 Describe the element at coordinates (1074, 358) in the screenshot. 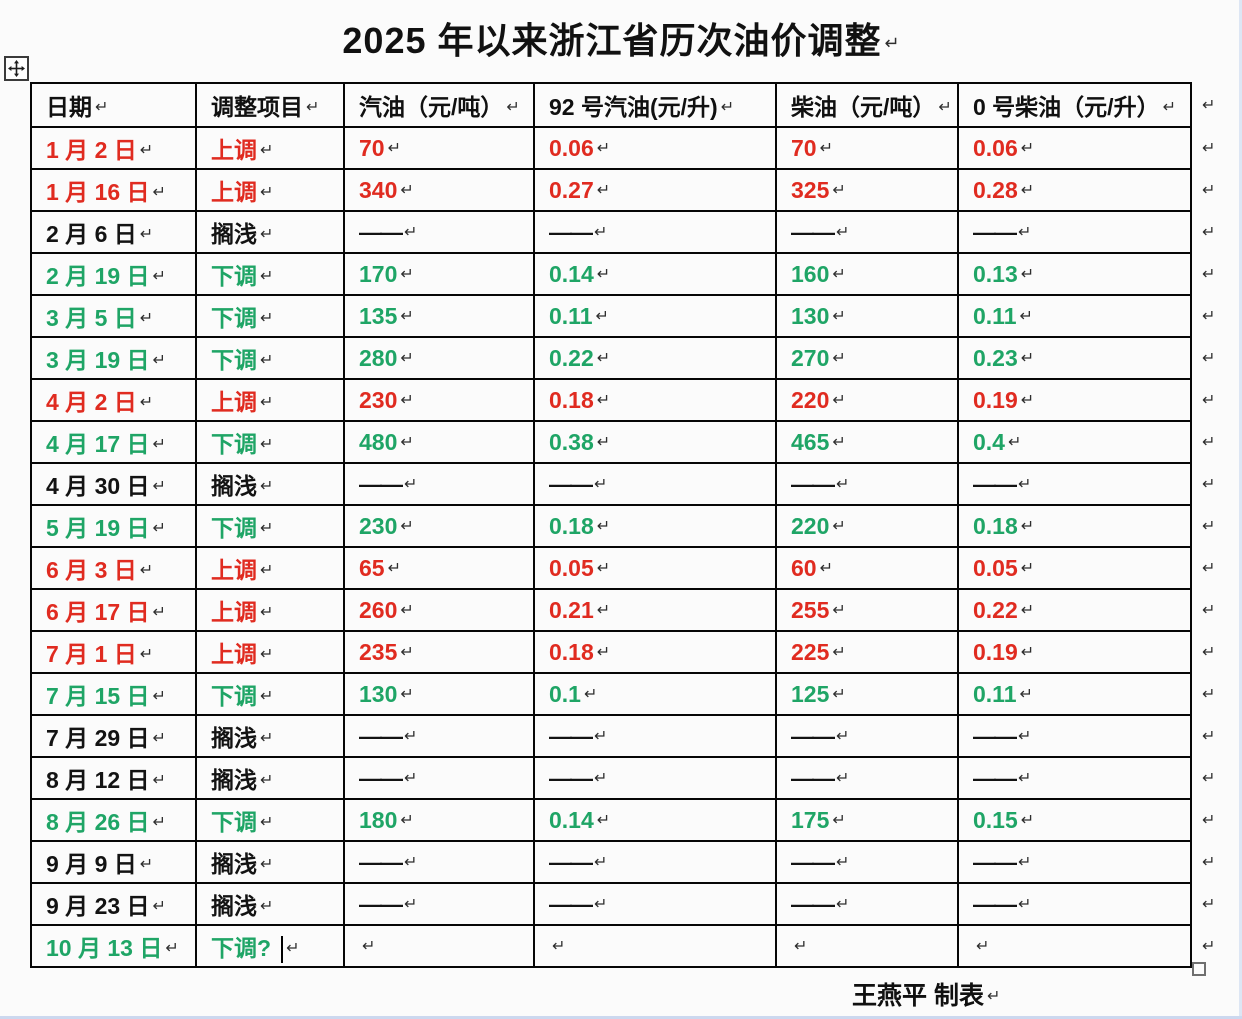

I see `cell-diesel0-liter: 0.23 ↵` at that location.